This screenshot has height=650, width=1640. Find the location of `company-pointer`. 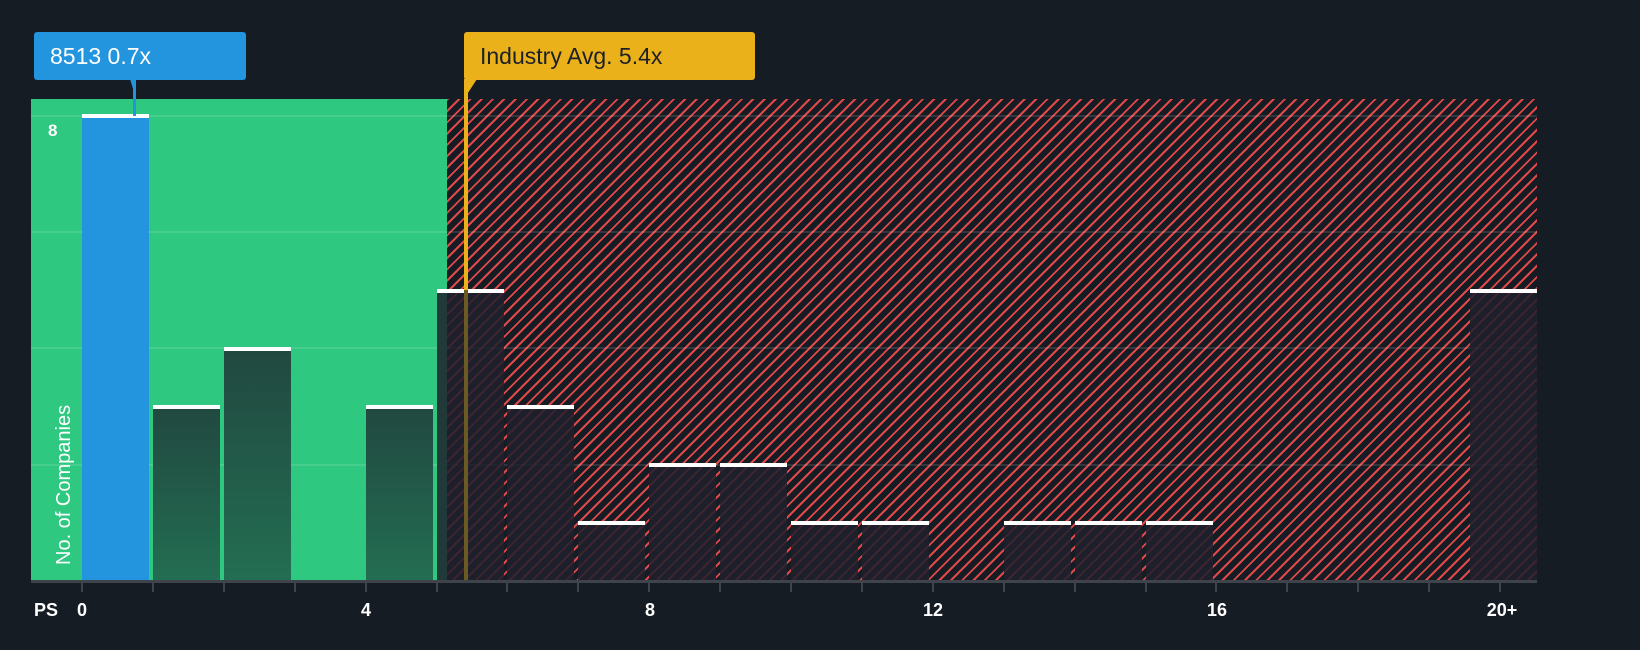

company-pointer is located at coordinates (132, 87).